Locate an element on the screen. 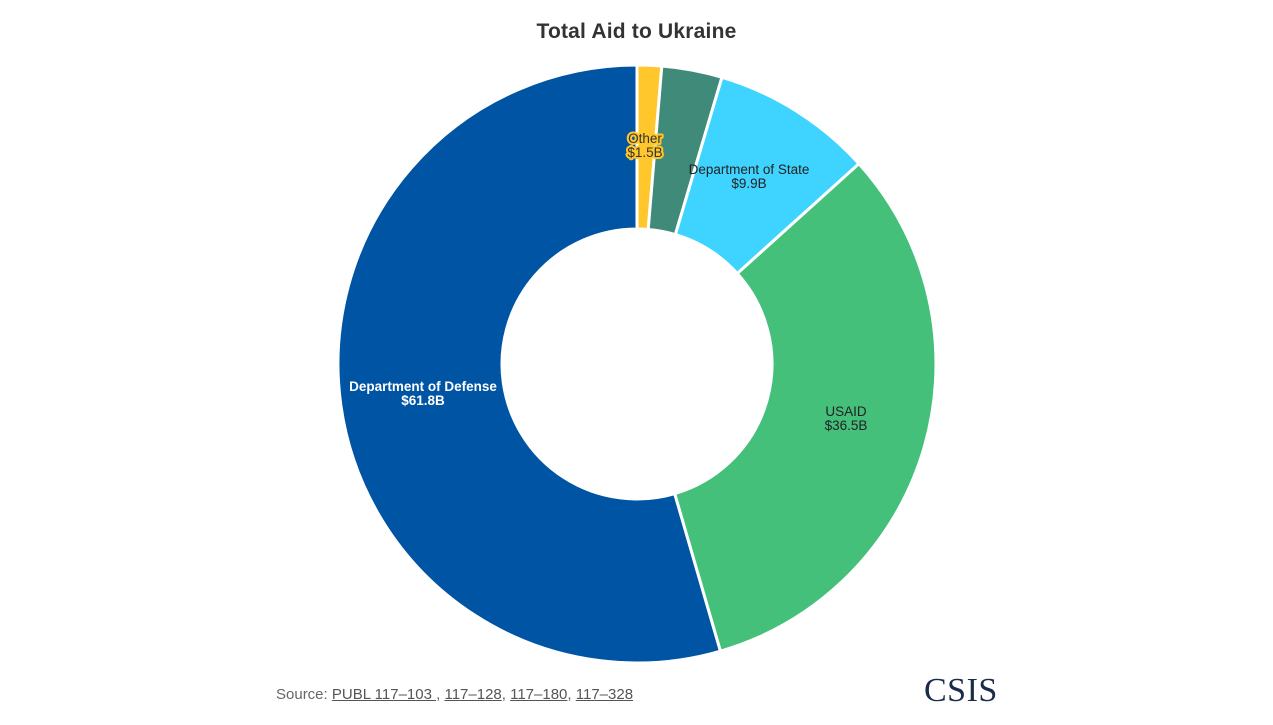 The height and width of the screenshot is (725, 1273). slice-label-usaid: USAID $36.5B is located at coordinates (846, 418).